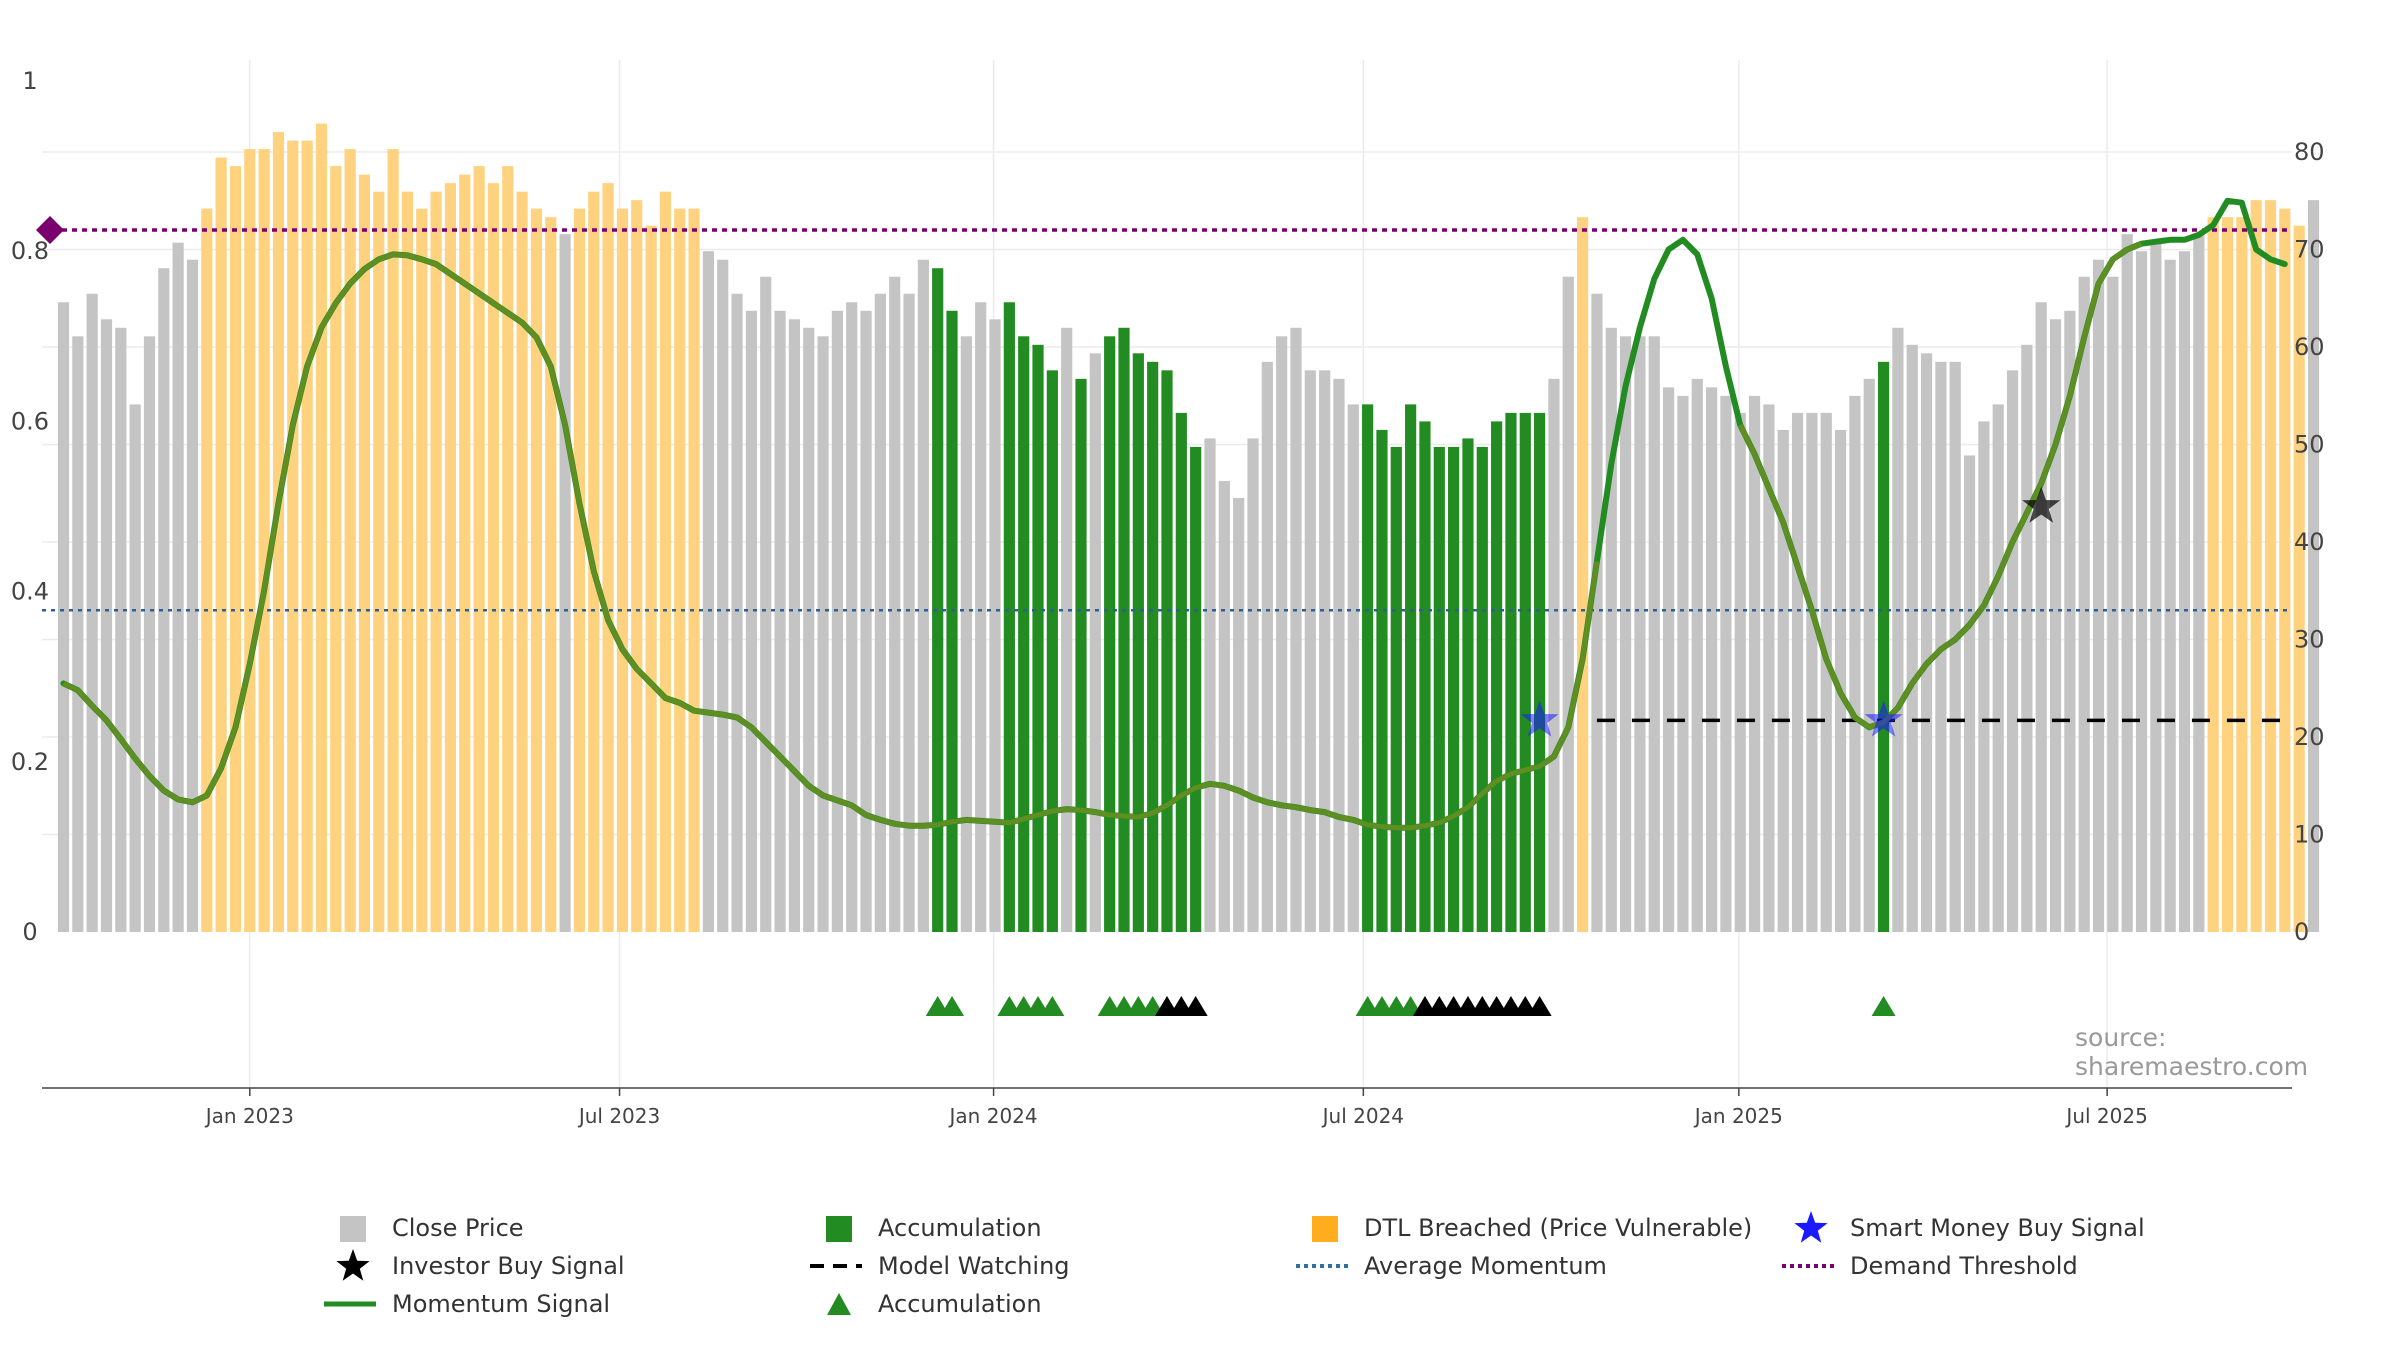  Describe the element at coordinates (2041, 504) in the screenshot. I see `investor-buy-star` at that location.